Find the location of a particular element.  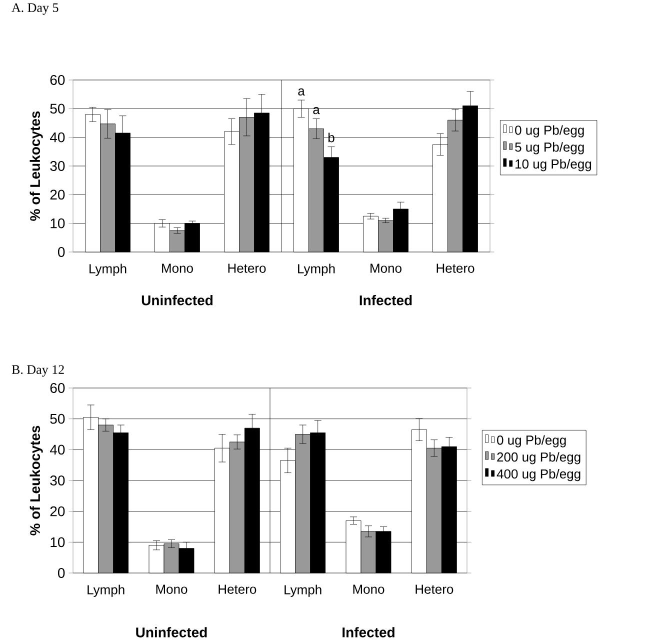

legend-label: 10 ug Pb/egg is located at coordinates (554, 165).